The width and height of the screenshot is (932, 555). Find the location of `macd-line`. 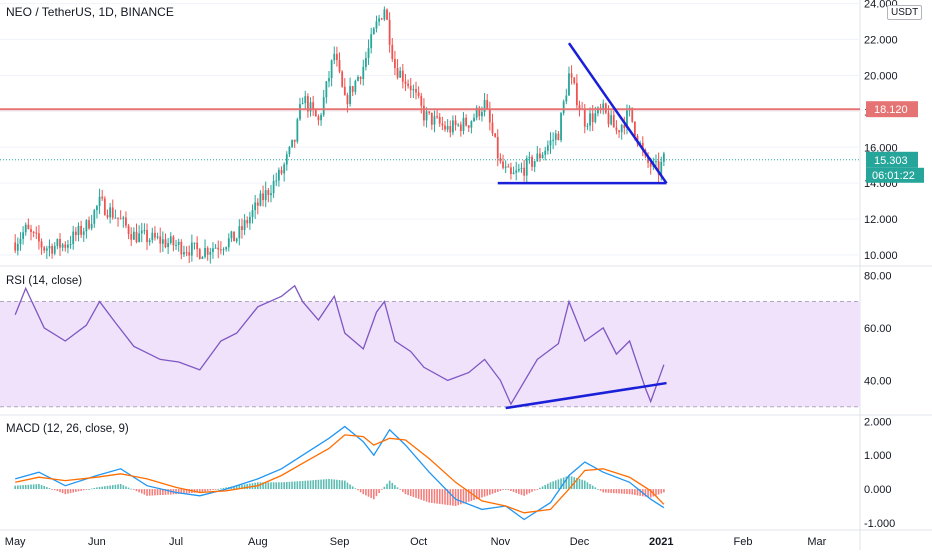

macd-line is located at coordinates (340, 473).